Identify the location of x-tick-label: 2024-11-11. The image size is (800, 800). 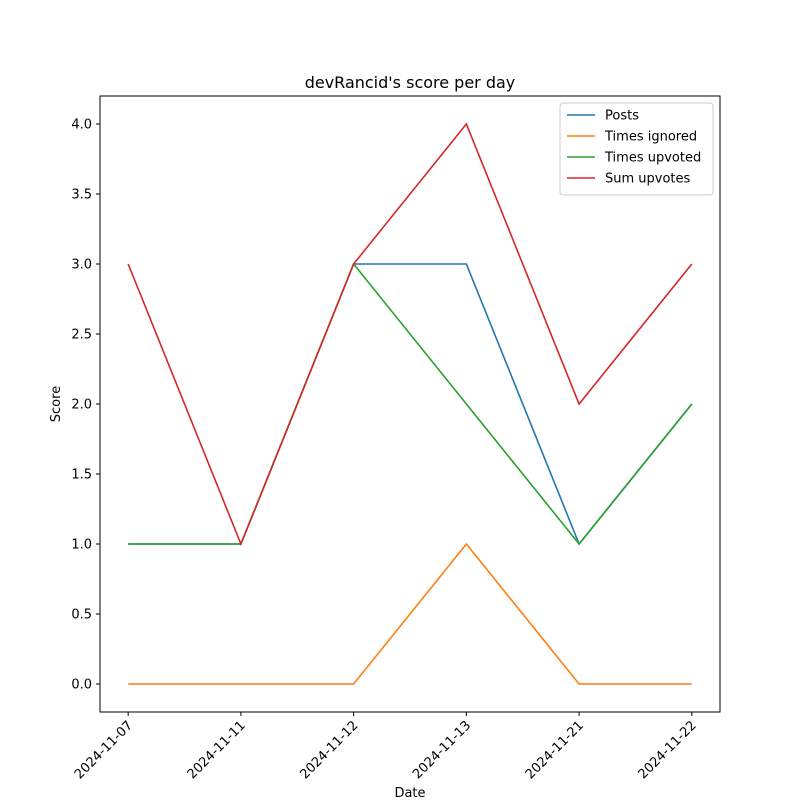
(217, 750).